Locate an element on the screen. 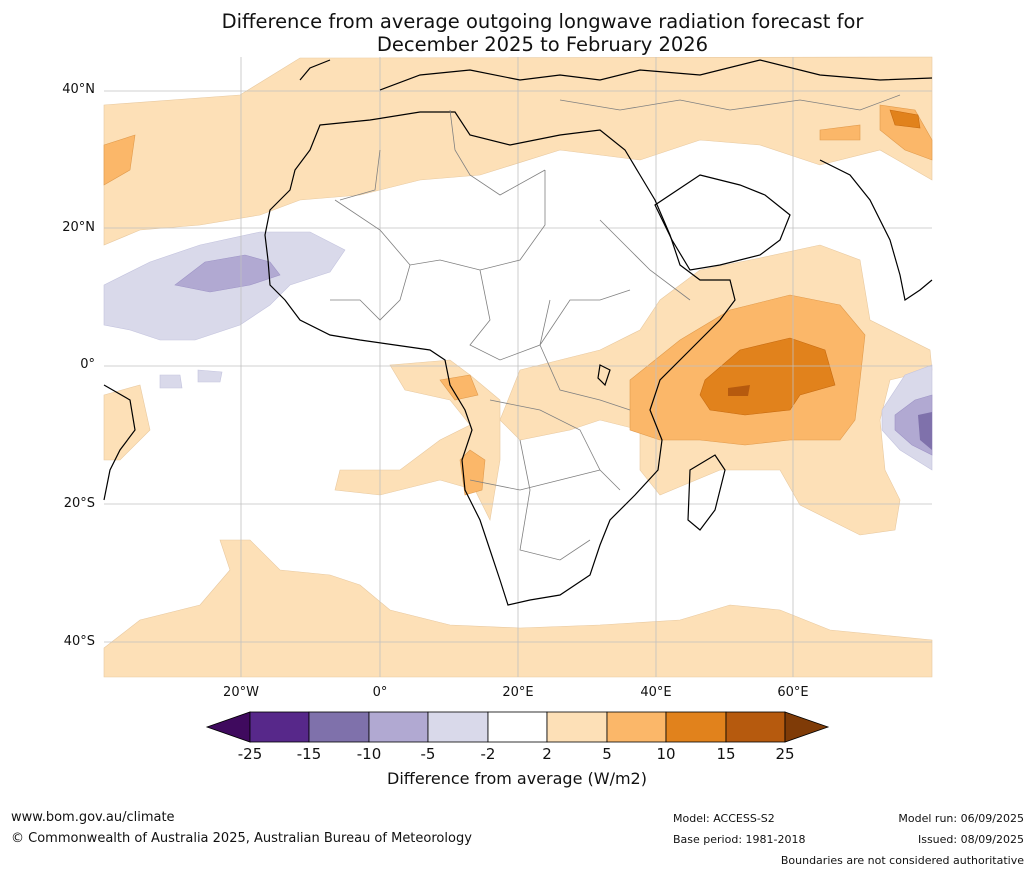 The image size is (1035, 873). colorbar-high-extension is located at coordinates (807, 727).